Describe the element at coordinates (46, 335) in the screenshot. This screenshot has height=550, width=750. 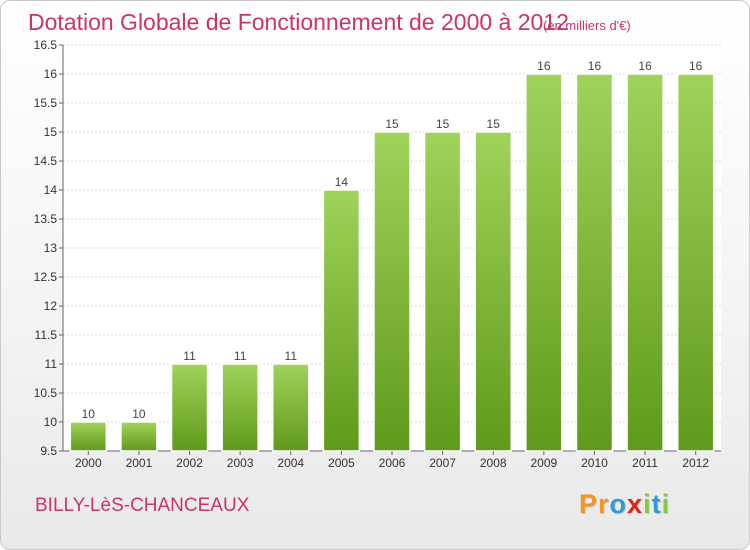
I see `y-tick-label: 11.5` at that location.